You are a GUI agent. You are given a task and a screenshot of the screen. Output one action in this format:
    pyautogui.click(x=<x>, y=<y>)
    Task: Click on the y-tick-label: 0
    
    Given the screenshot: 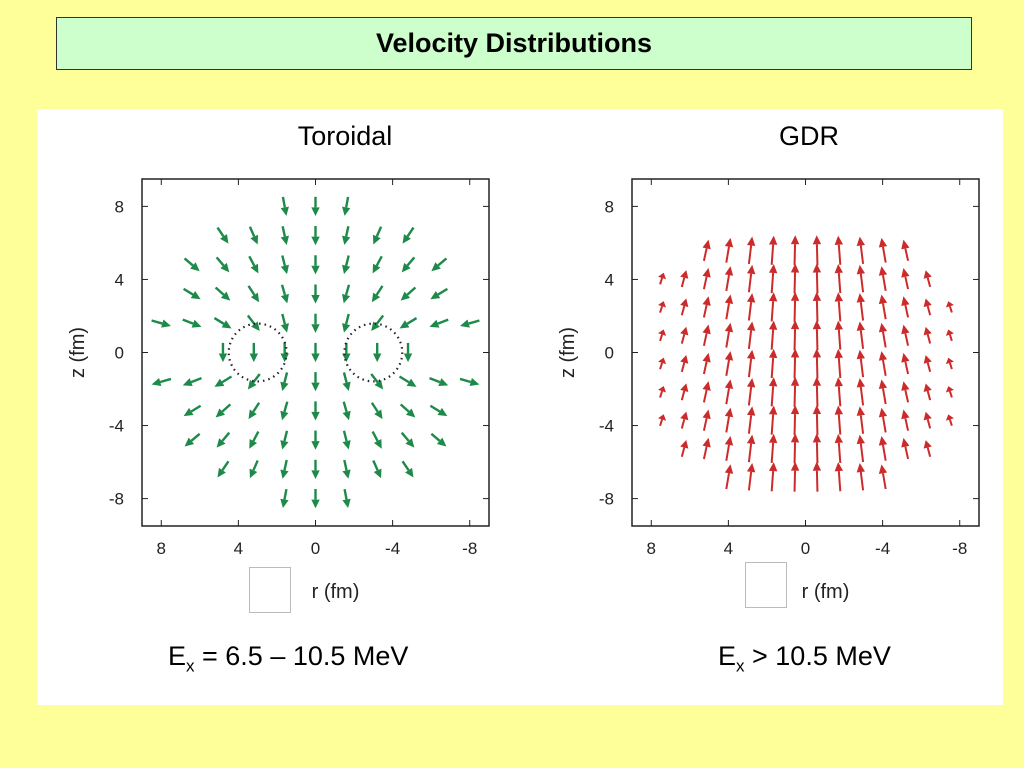 What is the action you would take?
    pyautogui.click(x=609, y=353)
    